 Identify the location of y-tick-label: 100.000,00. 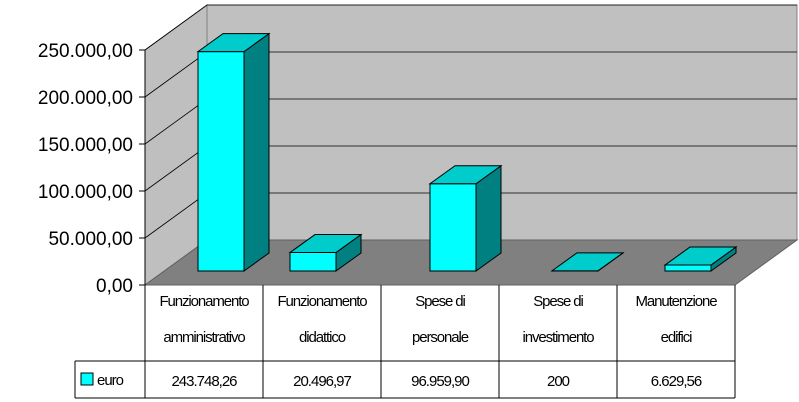
(85, 192).